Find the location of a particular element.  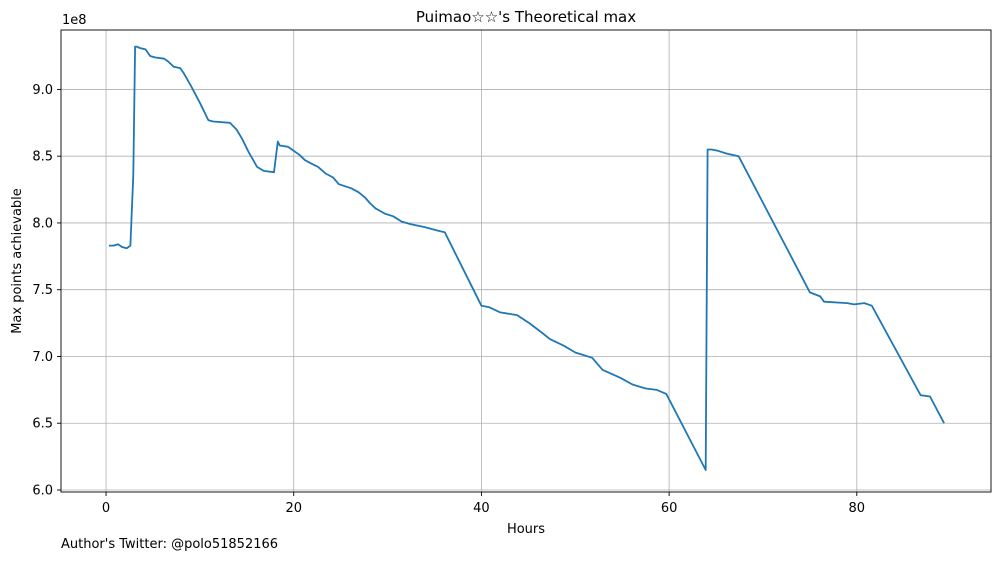

y-tick-label: 7.5 is located at coordinates (42, 290).